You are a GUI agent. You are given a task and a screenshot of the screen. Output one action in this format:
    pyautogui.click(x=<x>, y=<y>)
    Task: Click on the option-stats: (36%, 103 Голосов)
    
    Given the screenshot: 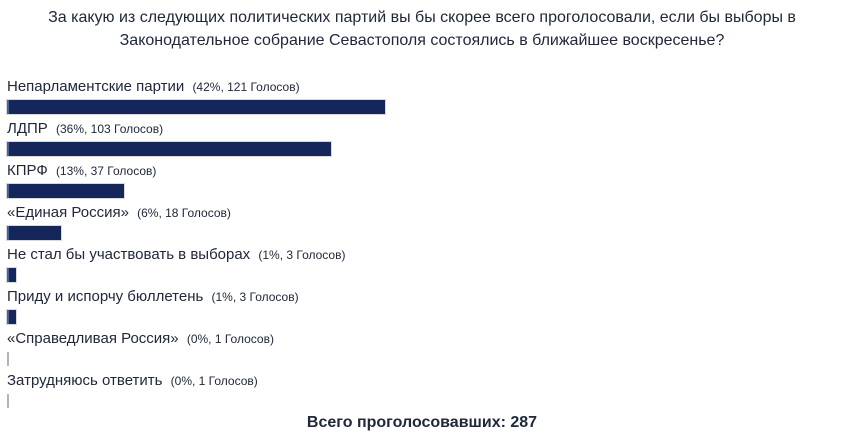 What is the action you would take?
    pyautogui.click(x=109, y=129)
    